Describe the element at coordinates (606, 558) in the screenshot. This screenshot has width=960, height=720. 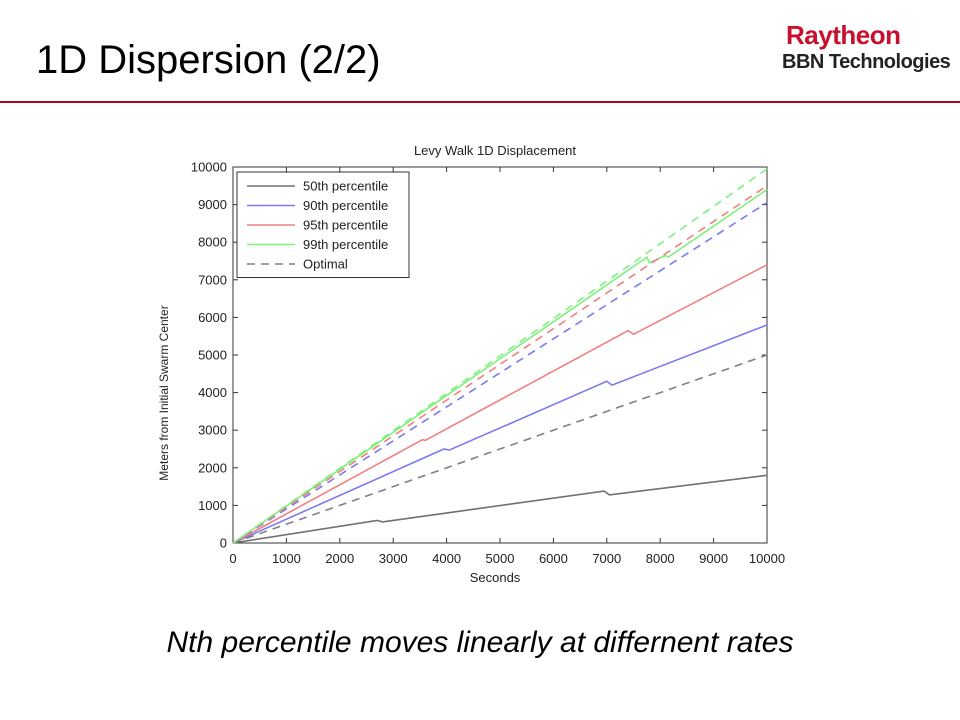
I see `x-tick-label: 7000` at that location.